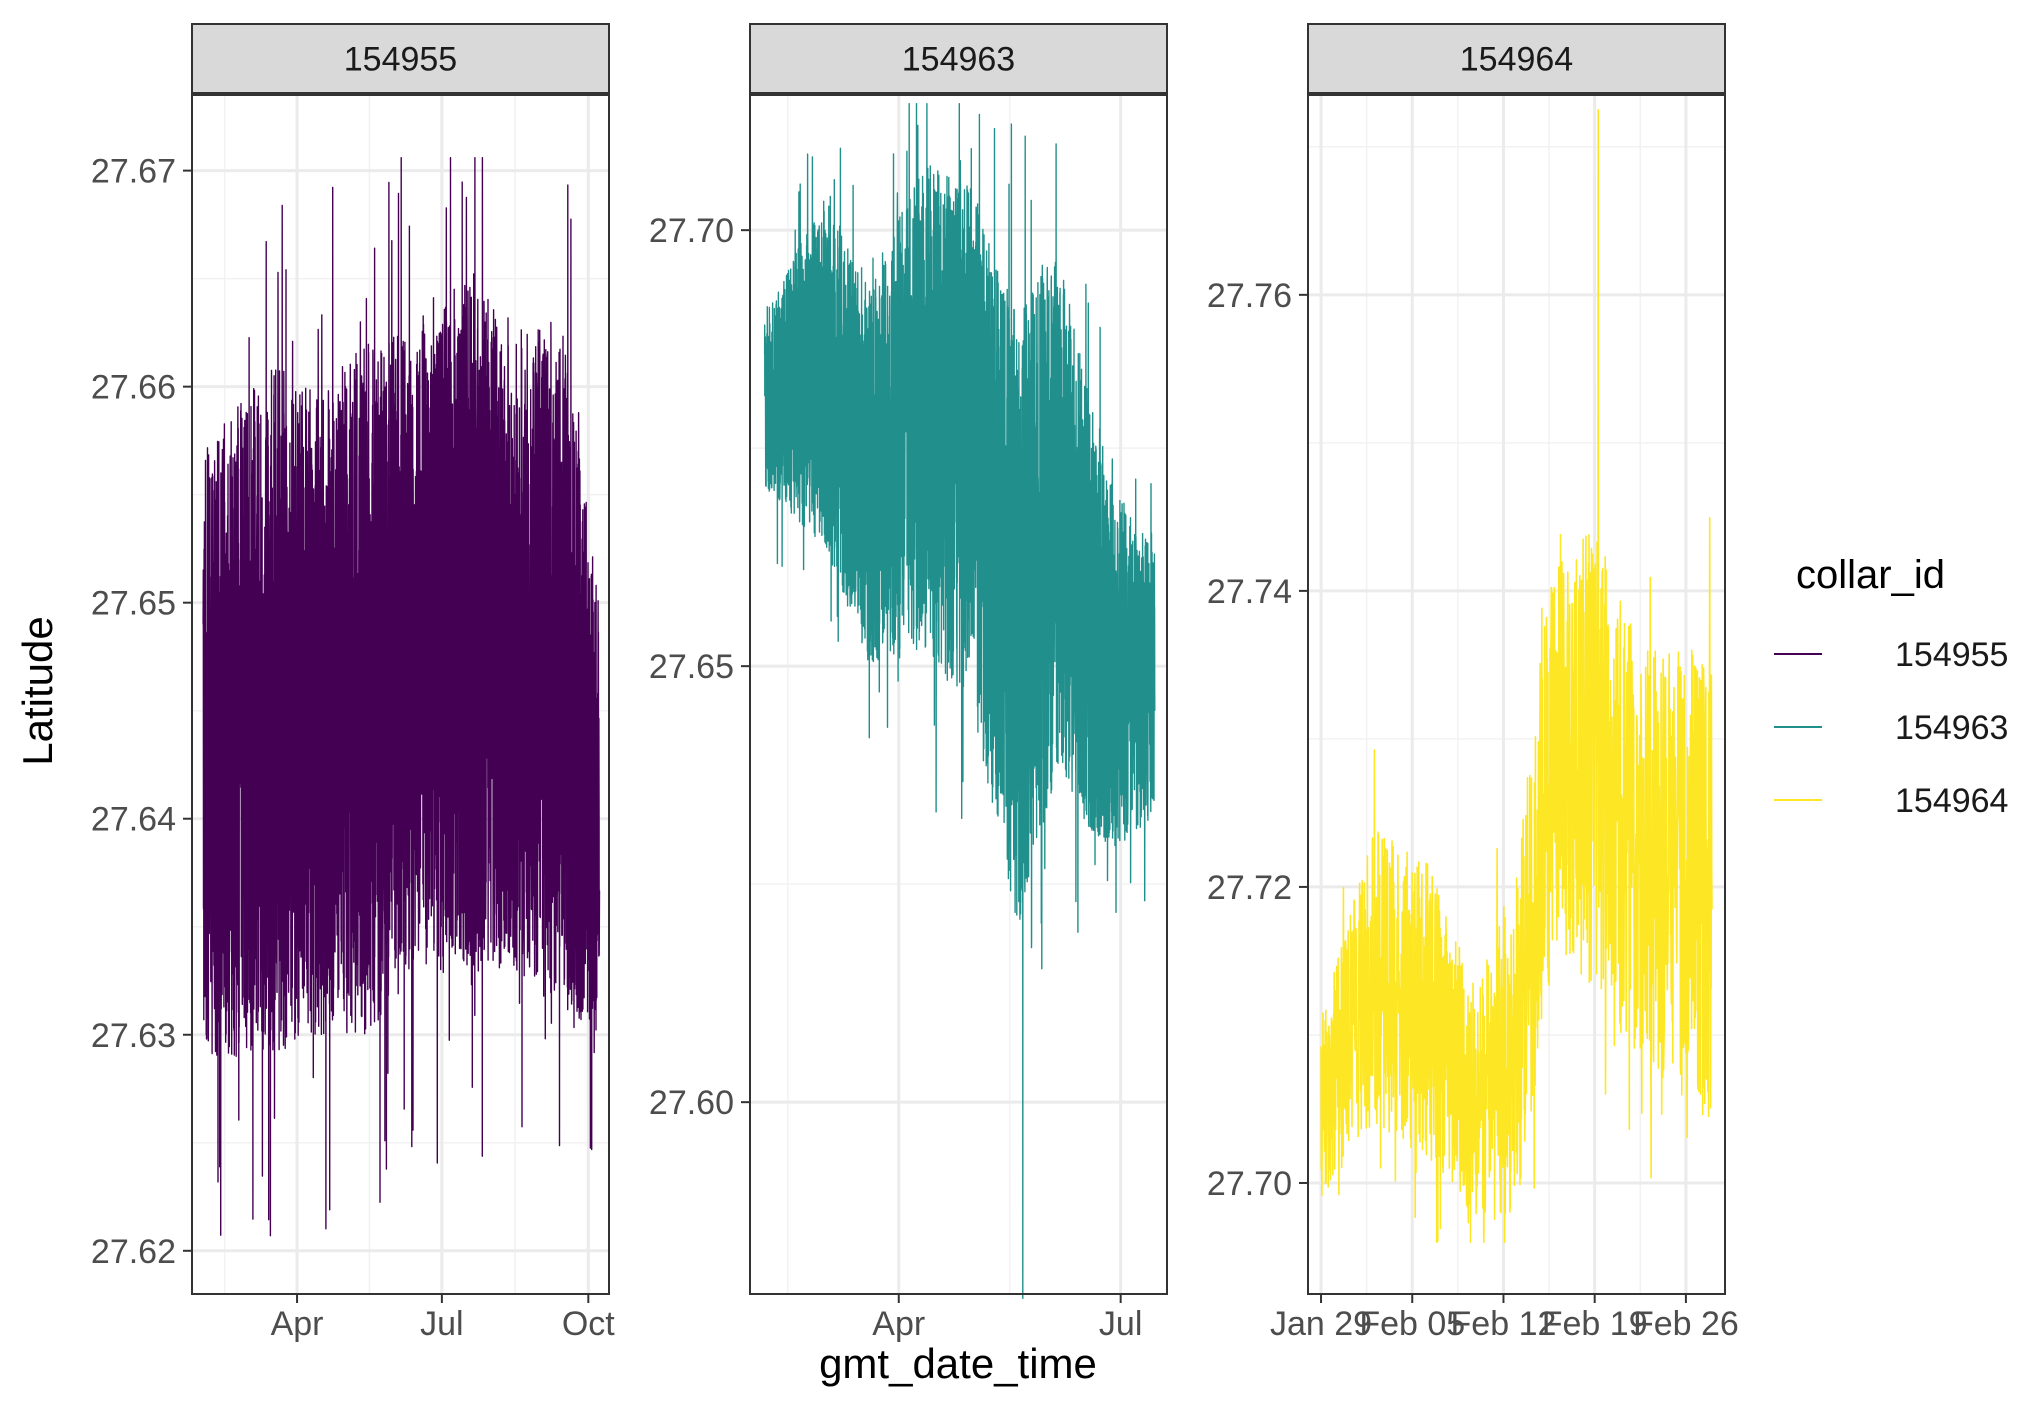 Image resolution: width=2034 pixels, height=1406 pixels. What do you see at coordinates (1595, 1324) in the screenshot?
I see `x-tick-label: Feb 19` at bounding box center [1595, 1324].